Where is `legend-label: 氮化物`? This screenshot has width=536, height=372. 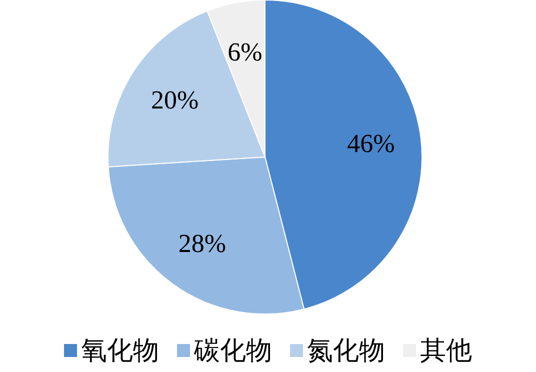
legend-label: 氮化物 is located at coordinates (346, 351).